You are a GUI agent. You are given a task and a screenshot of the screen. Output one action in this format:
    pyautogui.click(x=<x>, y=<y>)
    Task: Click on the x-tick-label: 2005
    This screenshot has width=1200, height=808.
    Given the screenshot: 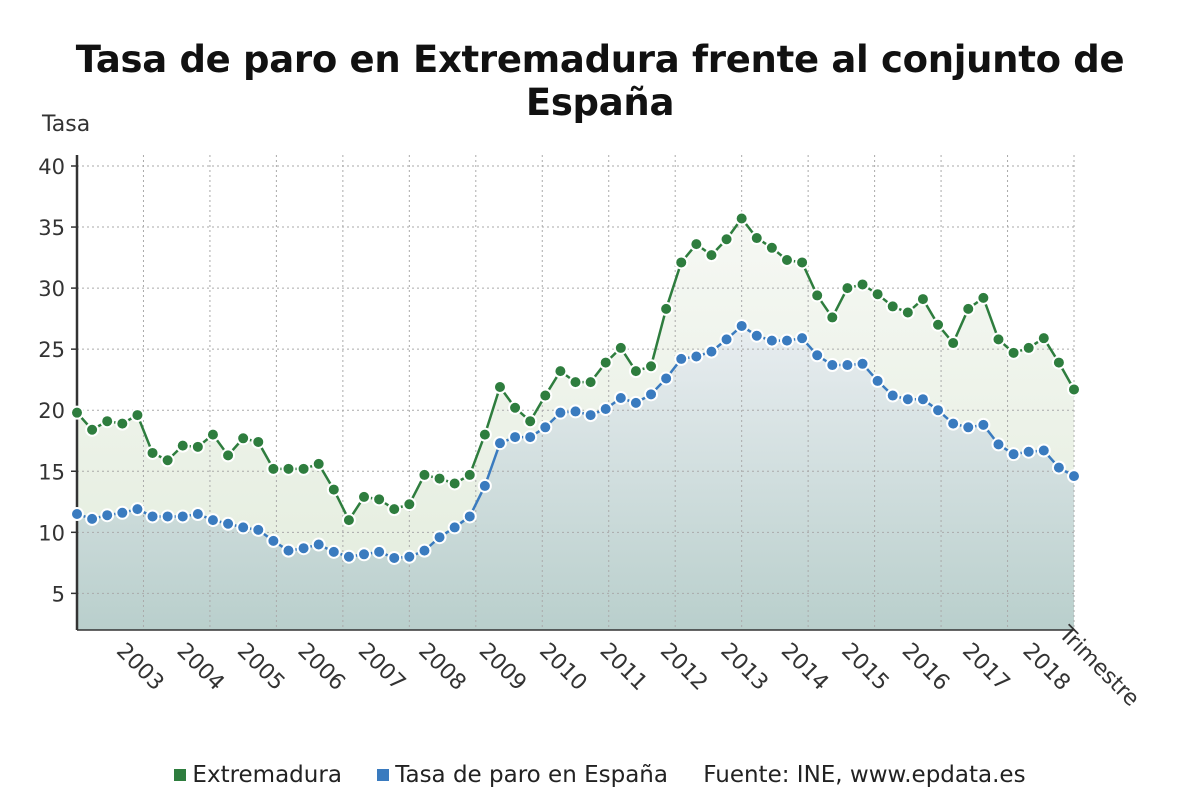 What is the action you would take?
    pyautogui.click(x=260, y=667)
    